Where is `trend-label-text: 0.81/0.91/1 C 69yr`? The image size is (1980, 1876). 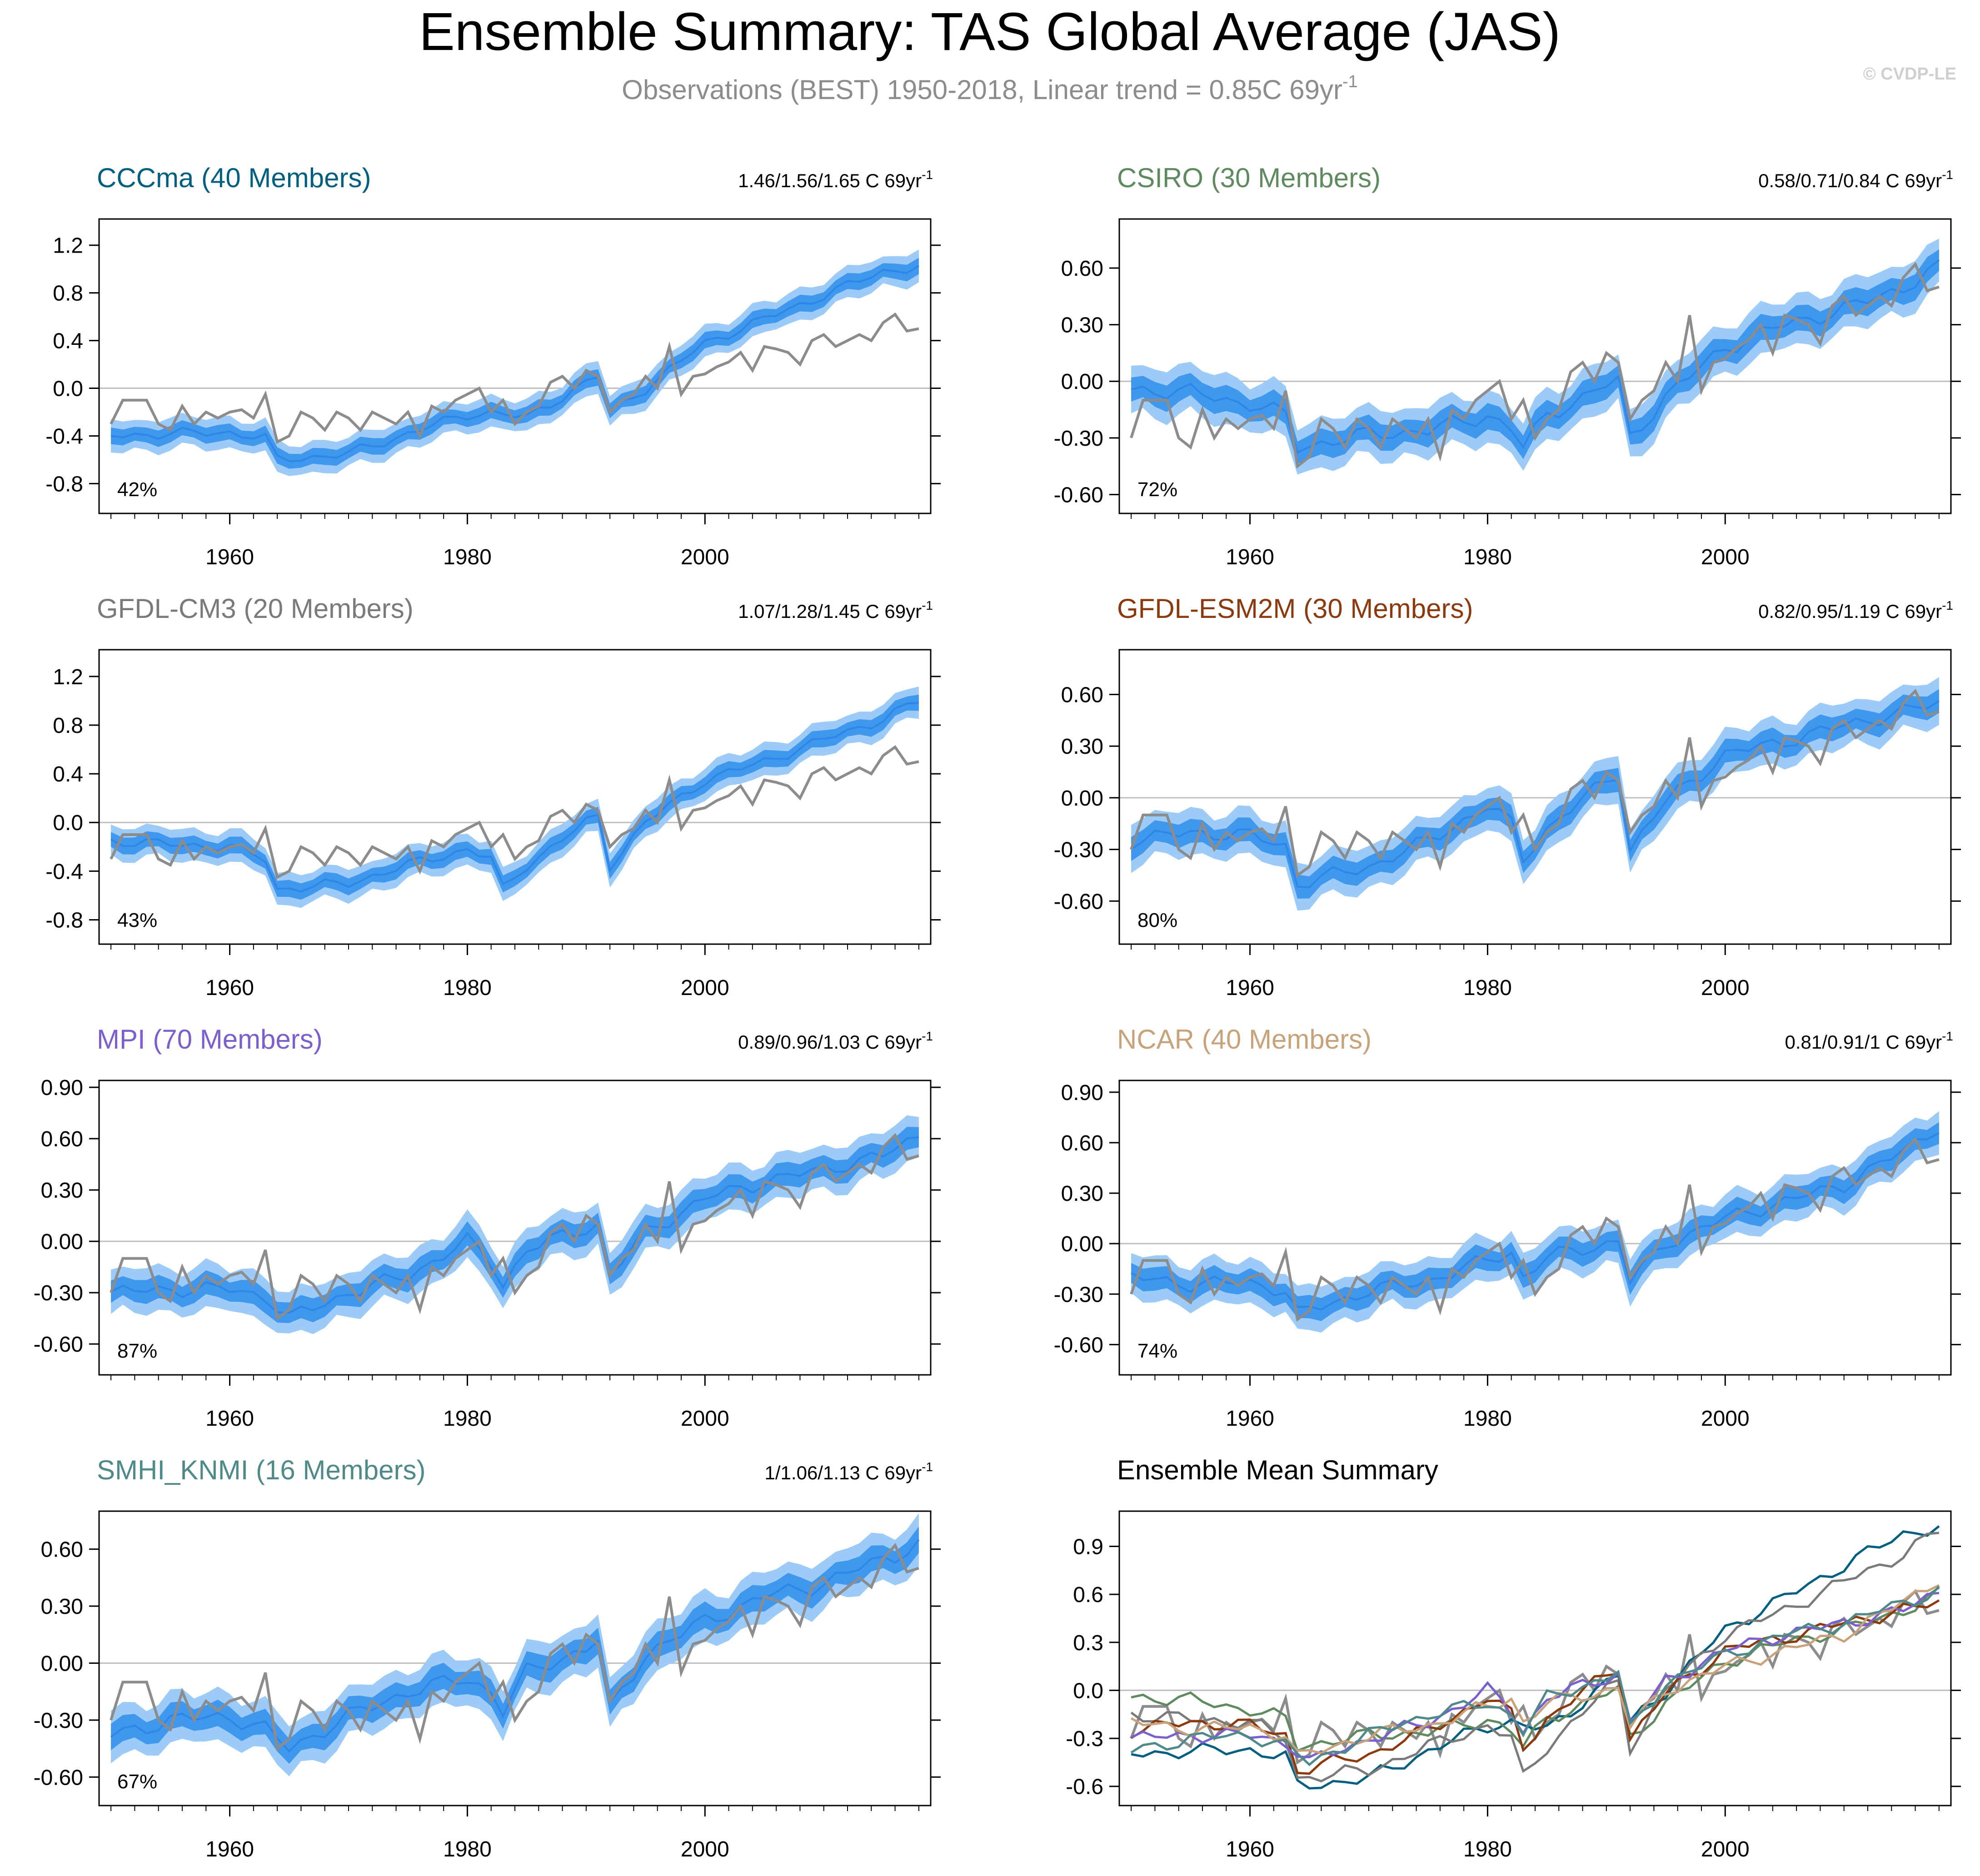 trend-label-text: 0.81/0.91/1 C 69yr is located at coordinates (1863, 1042).